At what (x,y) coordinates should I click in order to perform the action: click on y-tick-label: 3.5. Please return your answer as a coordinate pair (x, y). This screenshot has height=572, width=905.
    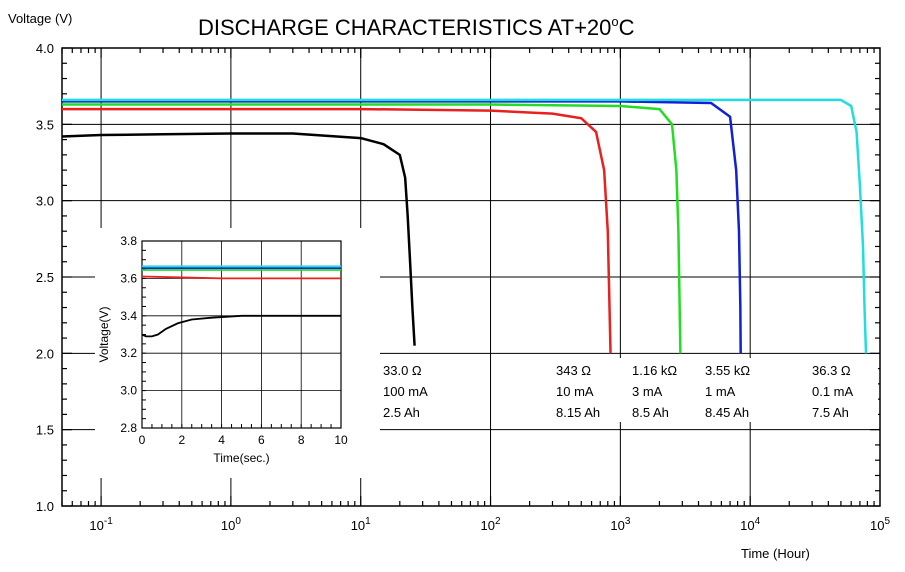
    Looking at the image, I should click on (45, 124).